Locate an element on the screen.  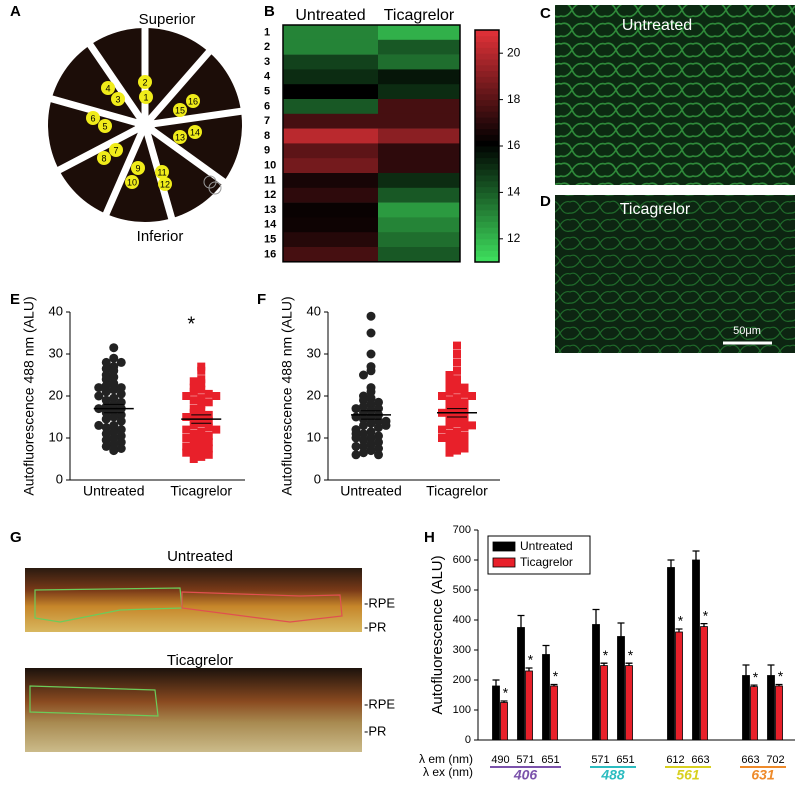
colorbar-tick-label: 14 is located at coordinates (514, 192).